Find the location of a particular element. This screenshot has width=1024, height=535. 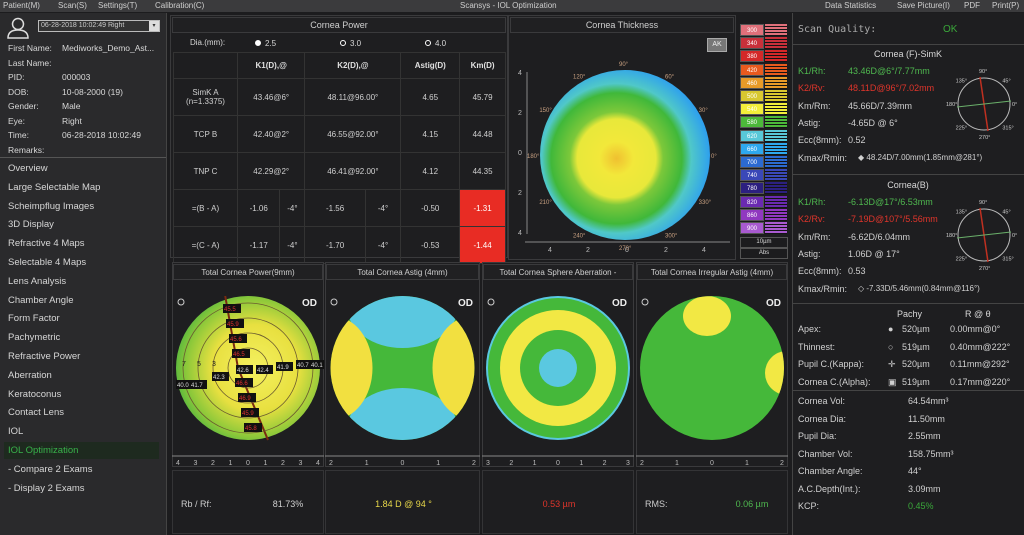

compass-angle: 180° is located at coordinates (951, 105).